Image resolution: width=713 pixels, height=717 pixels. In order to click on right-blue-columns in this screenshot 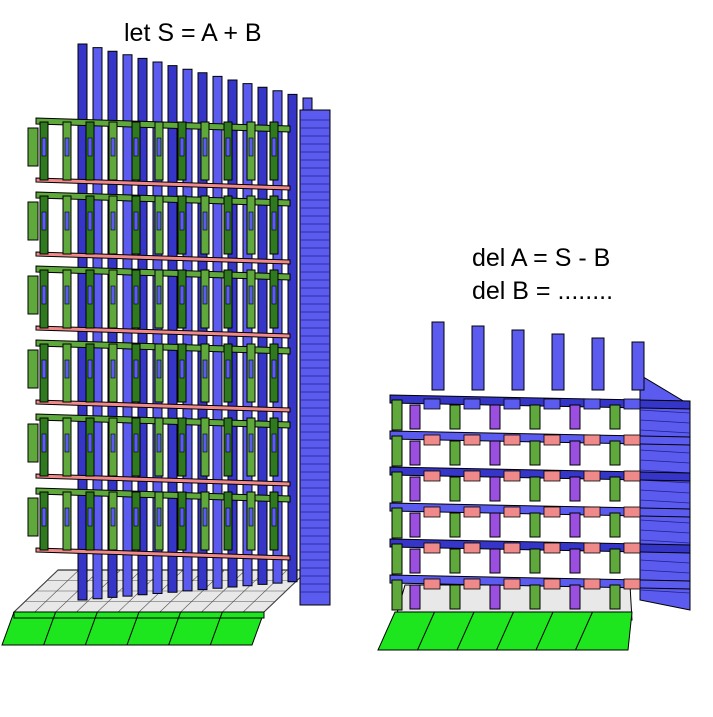, I will do `click(561, 466)`.